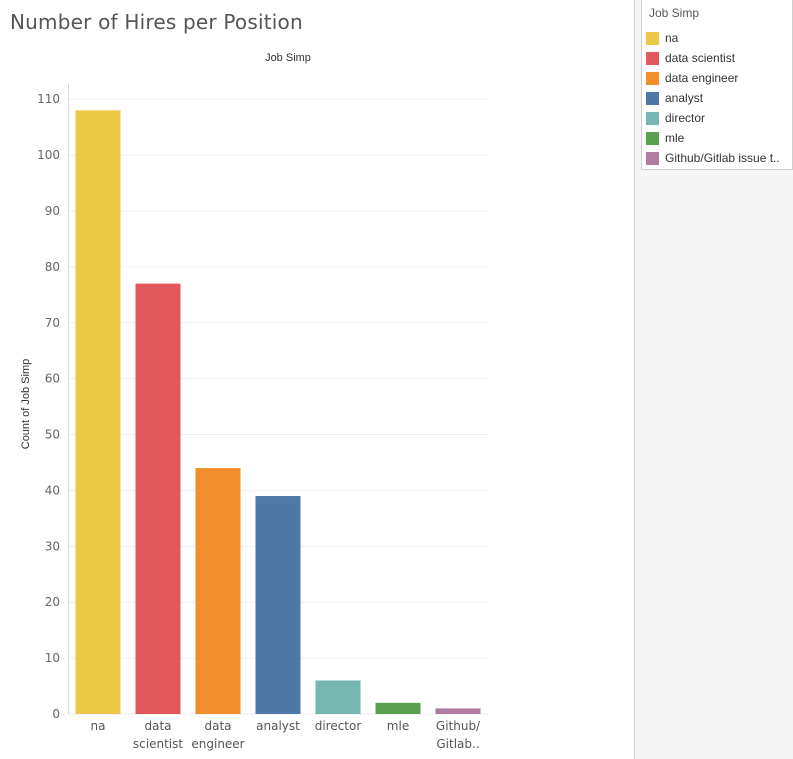 The height and width of the screenshot is (759, 793). I want to click on y-tick-label: 30, so click(52, 546).